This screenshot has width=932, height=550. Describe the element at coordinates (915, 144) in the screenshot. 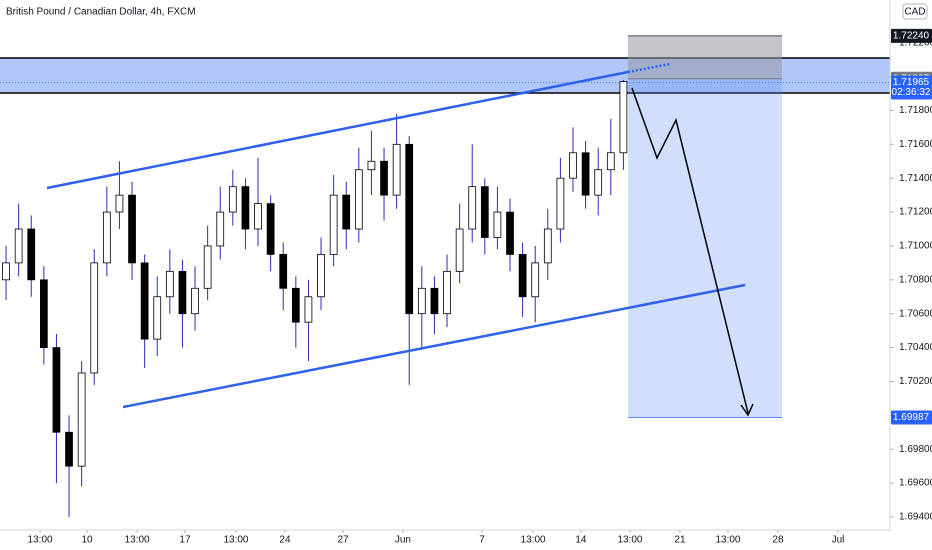

I see `y-tick-label: 1.71600` at that location.